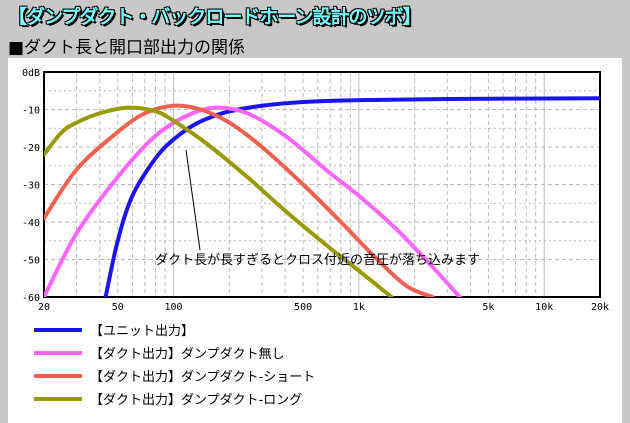 The image size is (630, 423). I want to click on x-tick-label: 500, so click(303, 307).